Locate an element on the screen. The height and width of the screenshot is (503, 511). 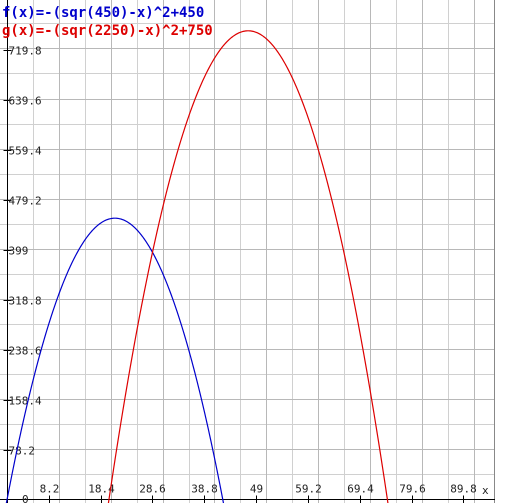
y-tick-label: 719.8 is located at coordinates (25, 51).